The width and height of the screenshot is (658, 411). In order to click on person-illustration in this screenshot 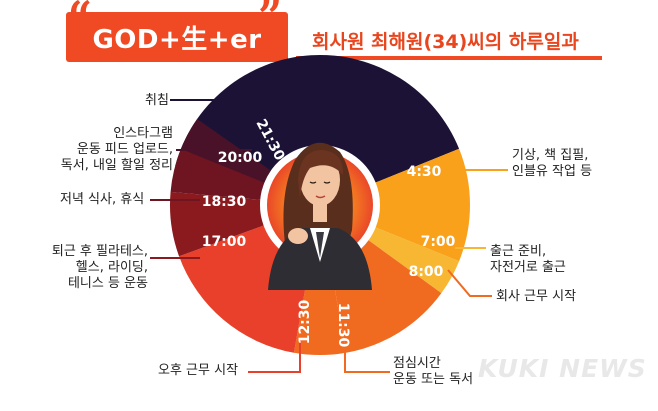, I will do `click(320, 216)`.